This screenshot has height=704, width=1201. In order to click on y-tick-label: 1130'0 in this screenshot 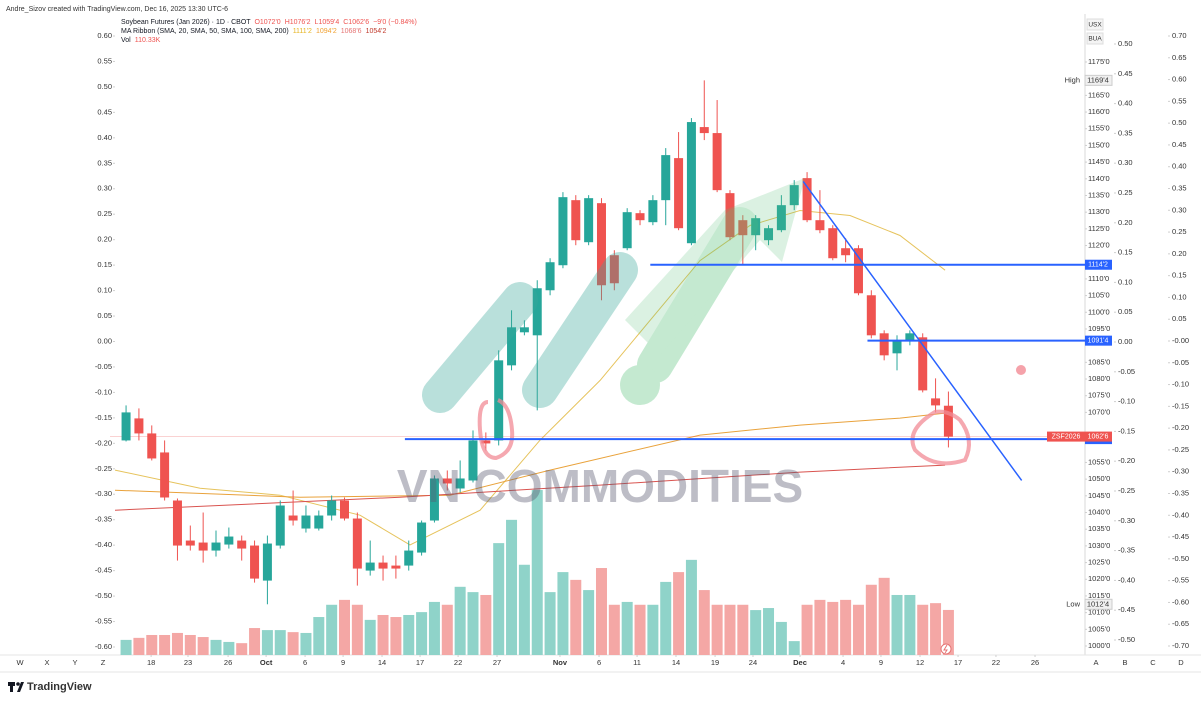, I will do `click(1099, 211)`.